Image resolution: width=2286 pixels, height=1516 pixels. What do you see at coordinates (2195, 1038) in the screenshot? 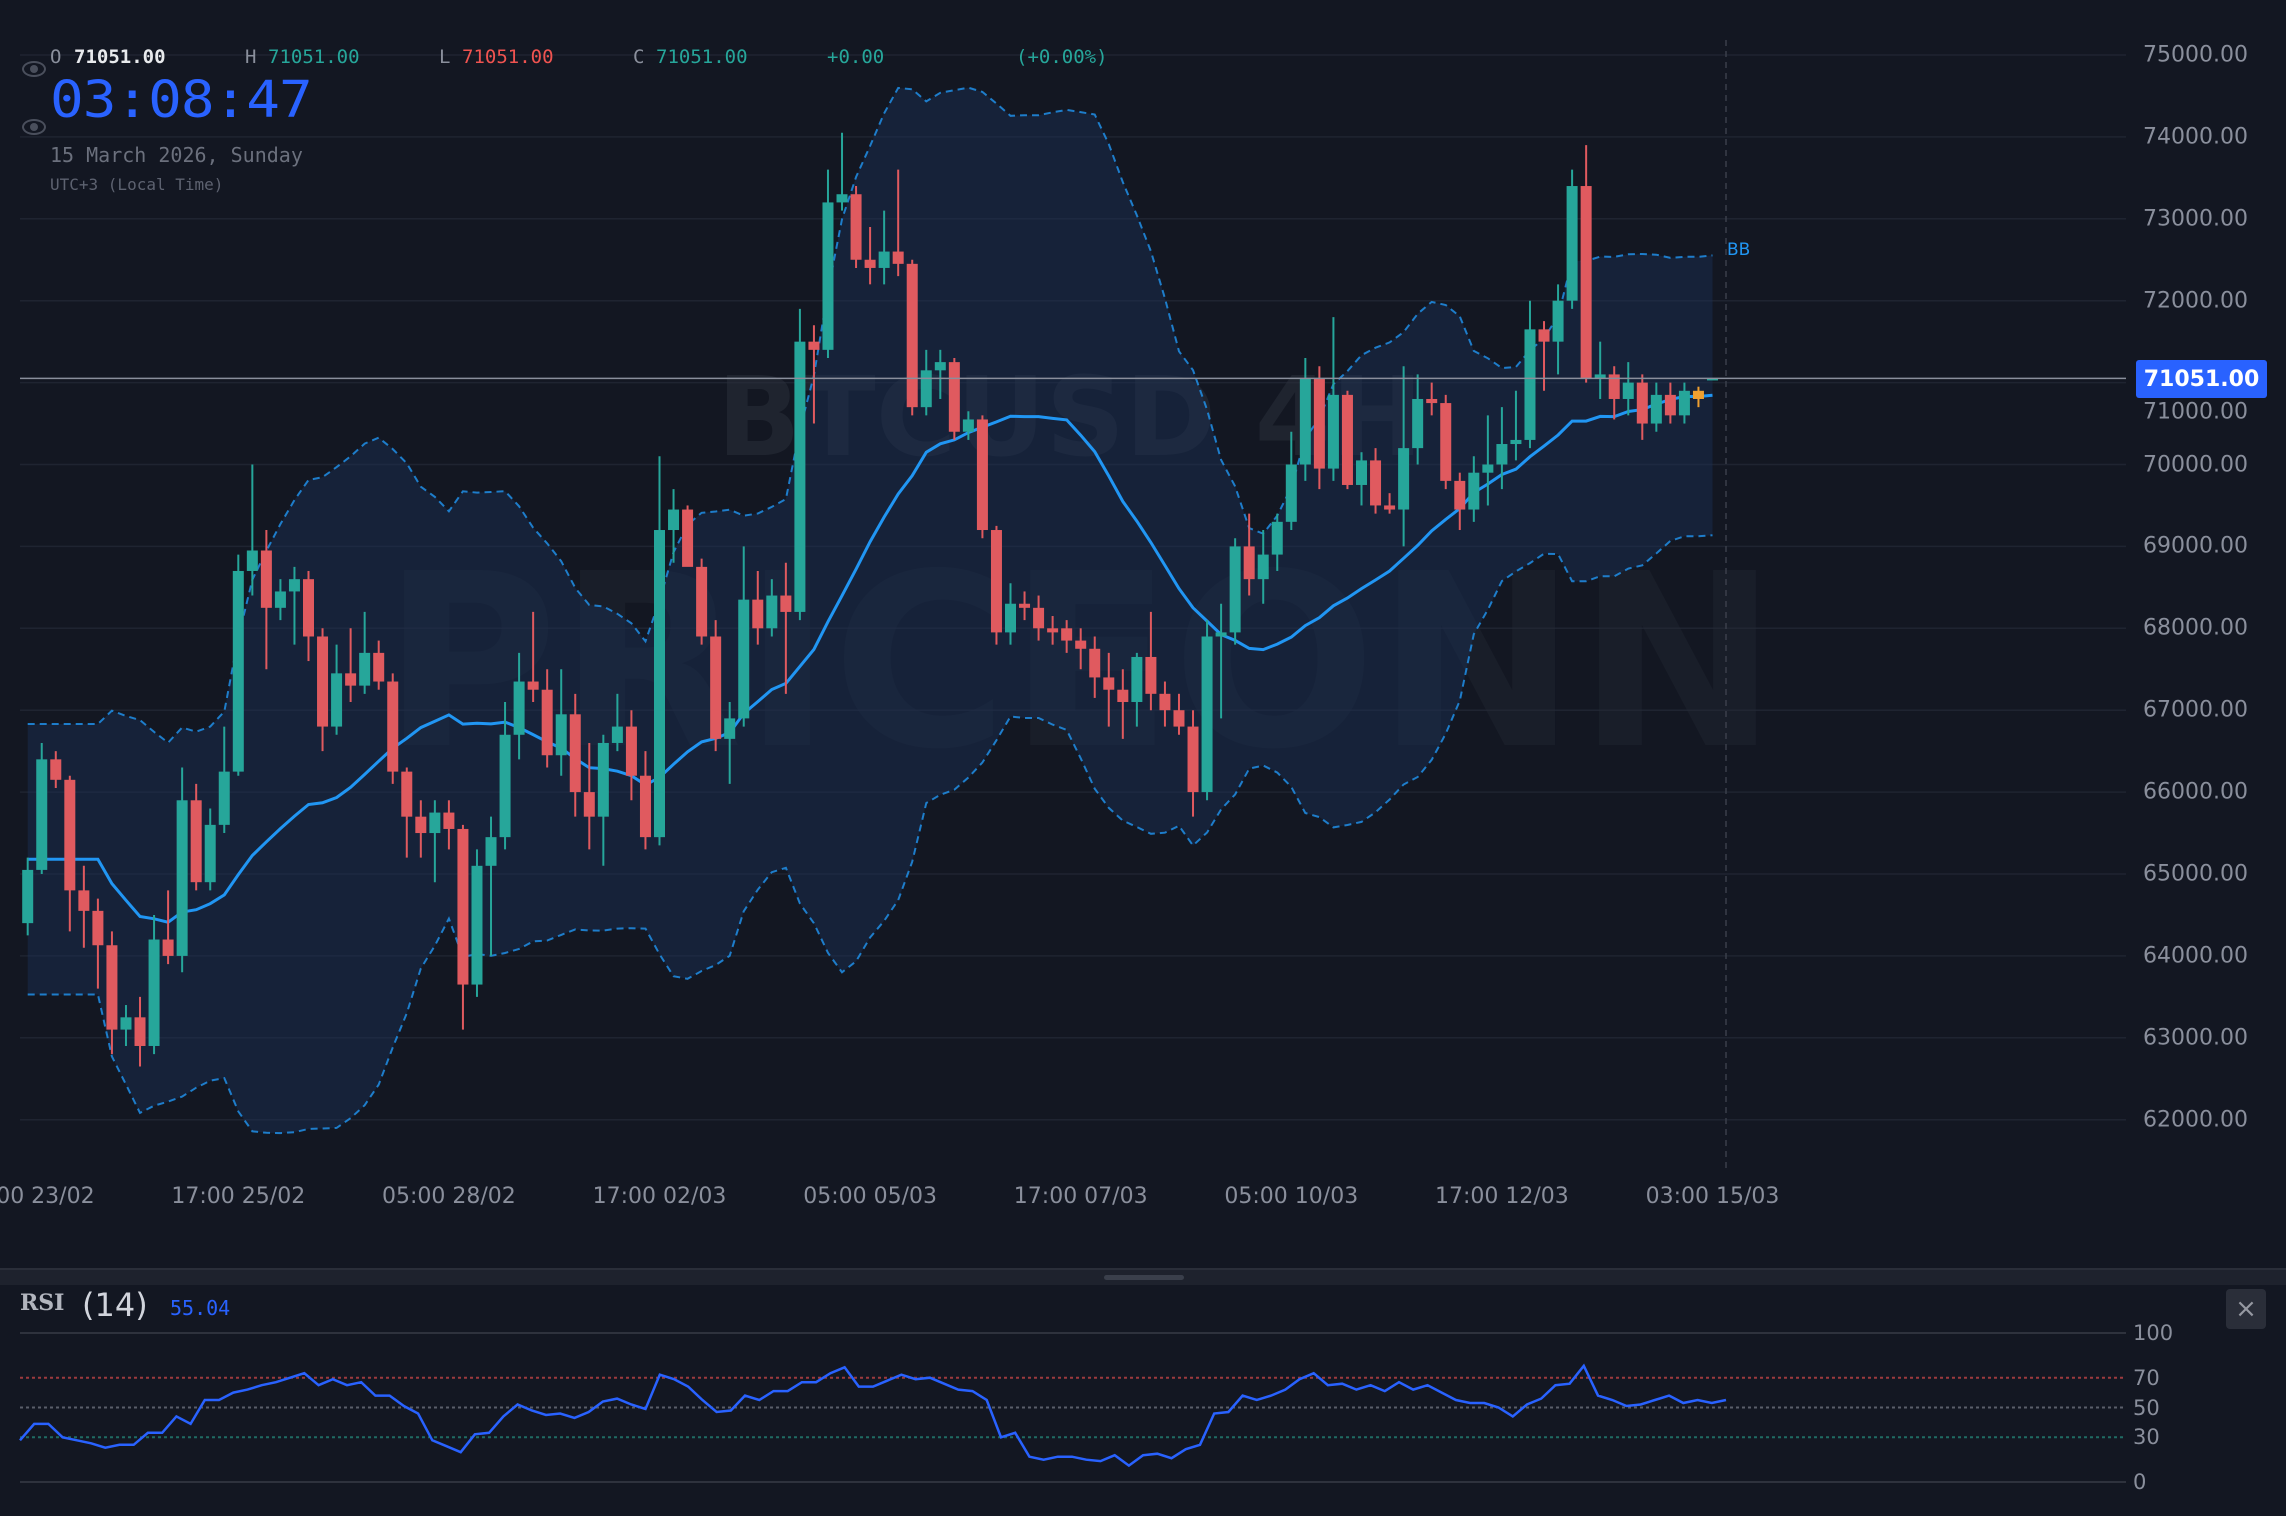
I see `price-tick: 63000.00` at bounding box center [2195, 1038].